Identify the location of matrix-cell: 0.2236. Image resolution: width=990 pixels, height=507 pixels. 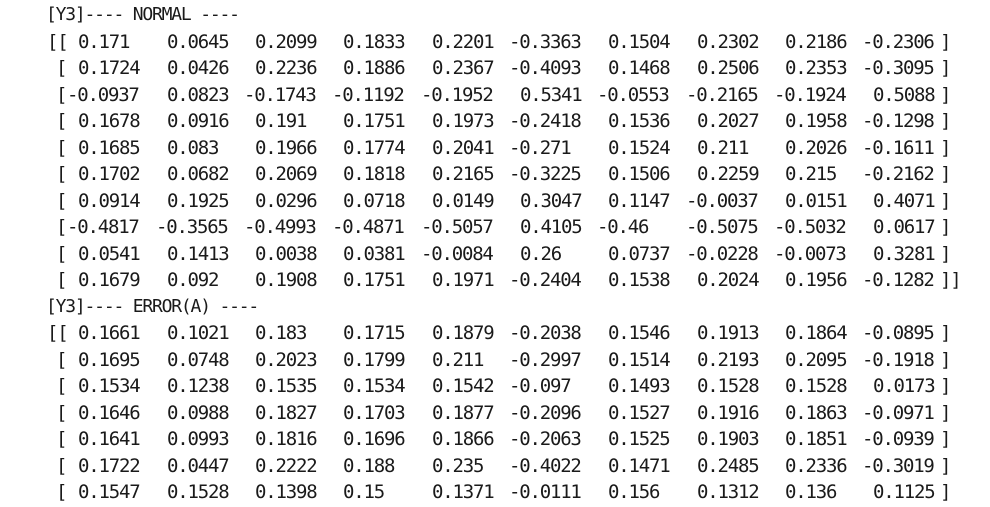
(286, 68).